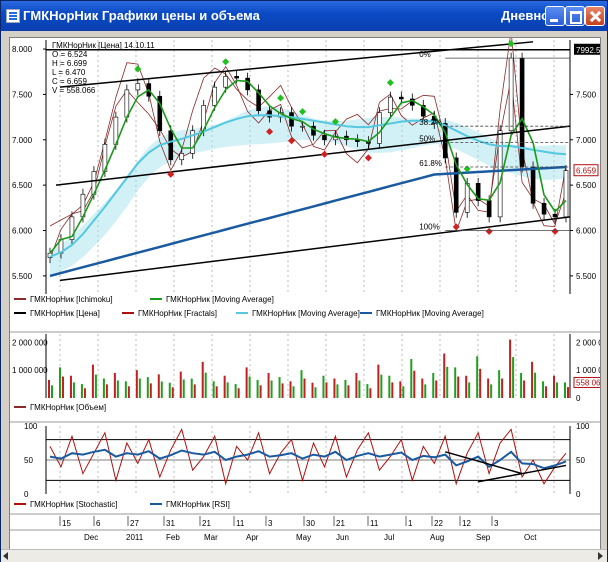 This screenshot has width=608, height=562. Describe the element at coordinates (583, 426) in the screenshot. I see `oscillator-y-tick-label-right: 100` at that location.